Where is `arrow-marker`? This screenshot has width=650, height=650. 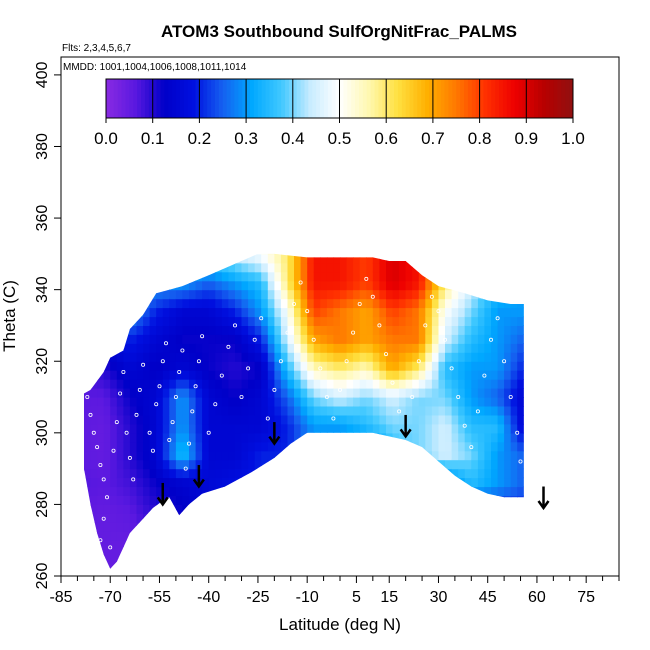 arrow-marker is located at coordinates (543, 498).